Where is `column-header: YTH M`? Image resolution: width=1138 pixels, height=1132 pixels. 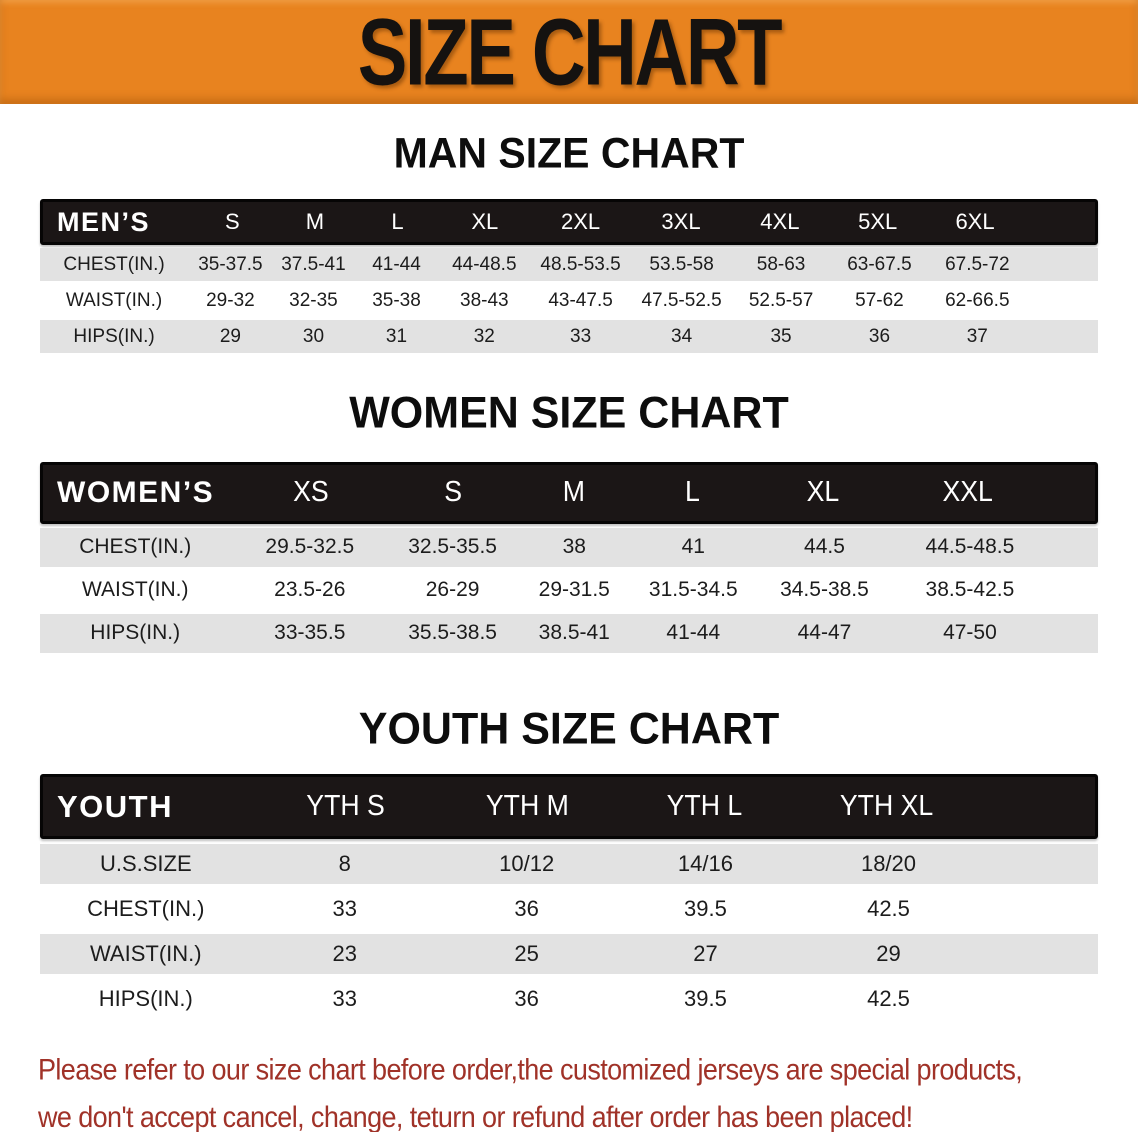
column-header: YTH M is located at coordinates (527, 806).